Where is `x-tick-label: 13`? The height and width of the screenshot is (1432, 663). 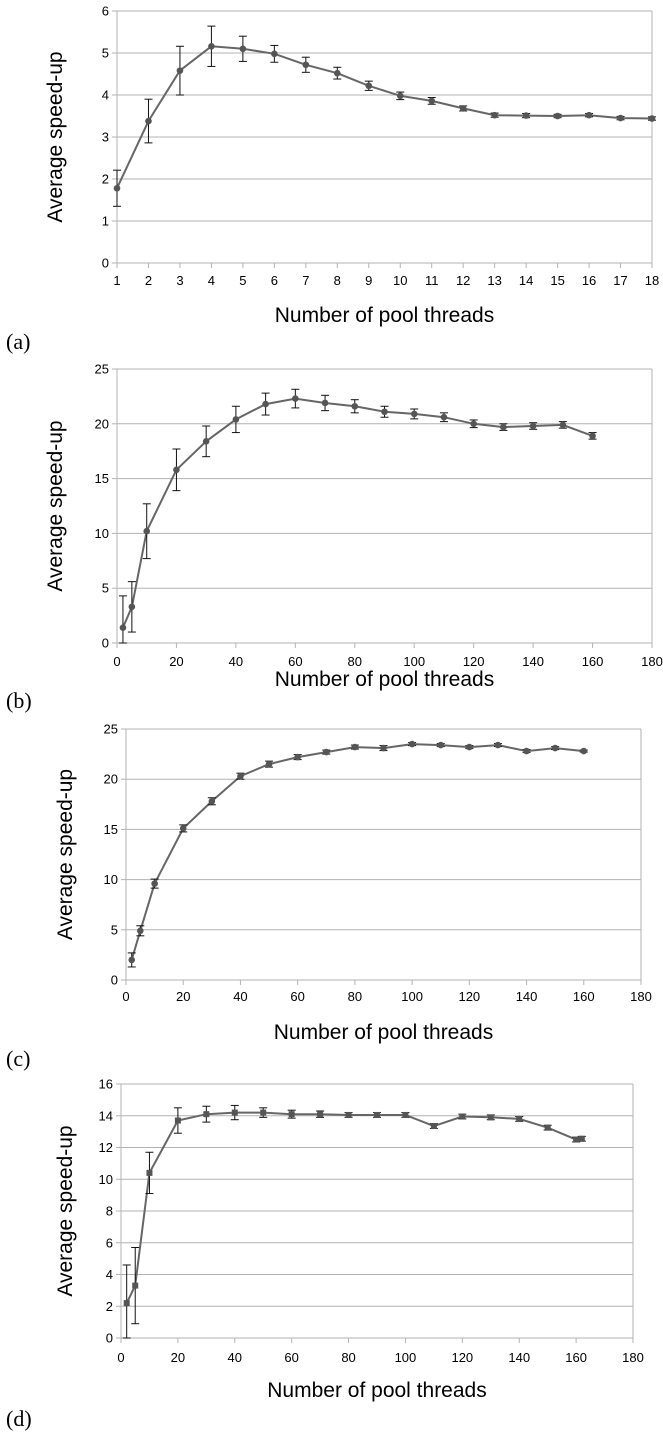 x-tick-label: 13 is located at coordinates (494, 280).